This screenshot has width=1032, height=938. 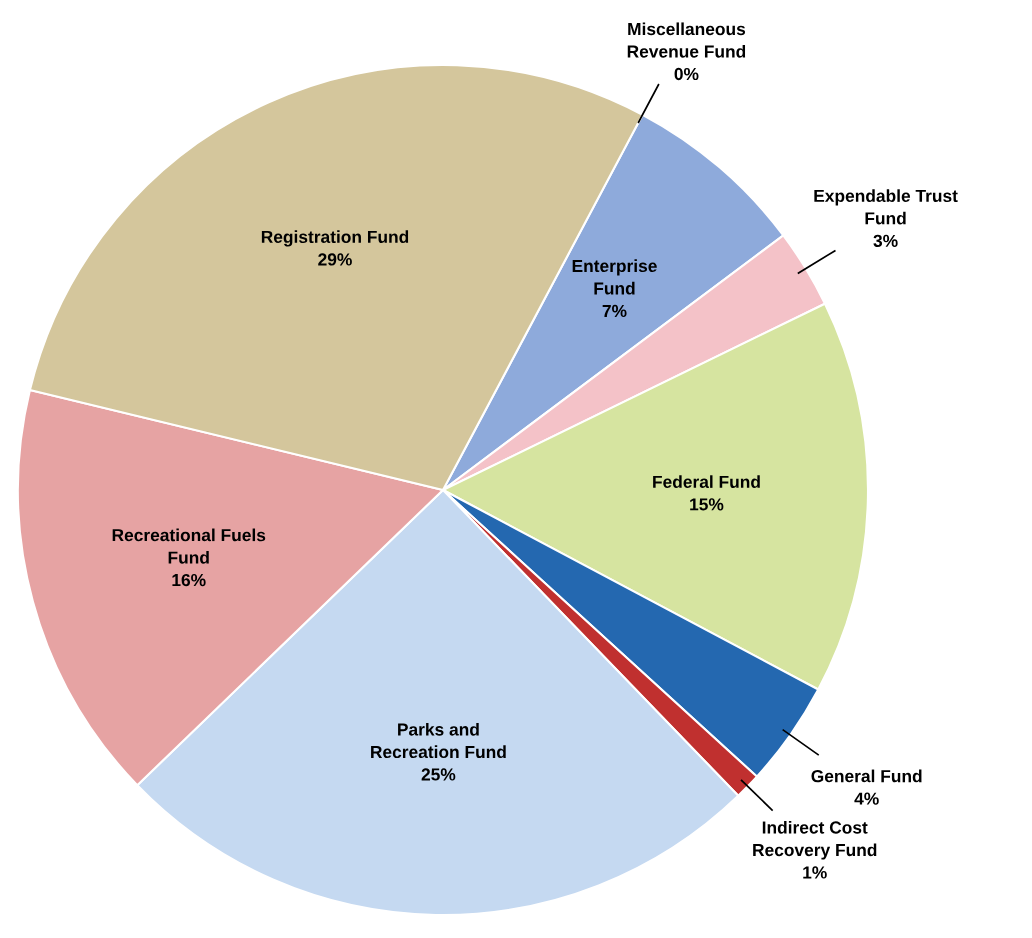 I want to click on slice-label: Parks and Recreation Fund, so click(x=438, y=740).